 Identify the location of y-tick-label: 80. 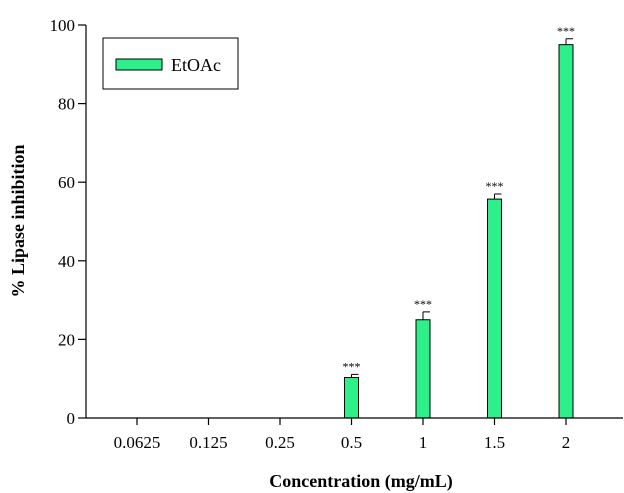
(66, 104).